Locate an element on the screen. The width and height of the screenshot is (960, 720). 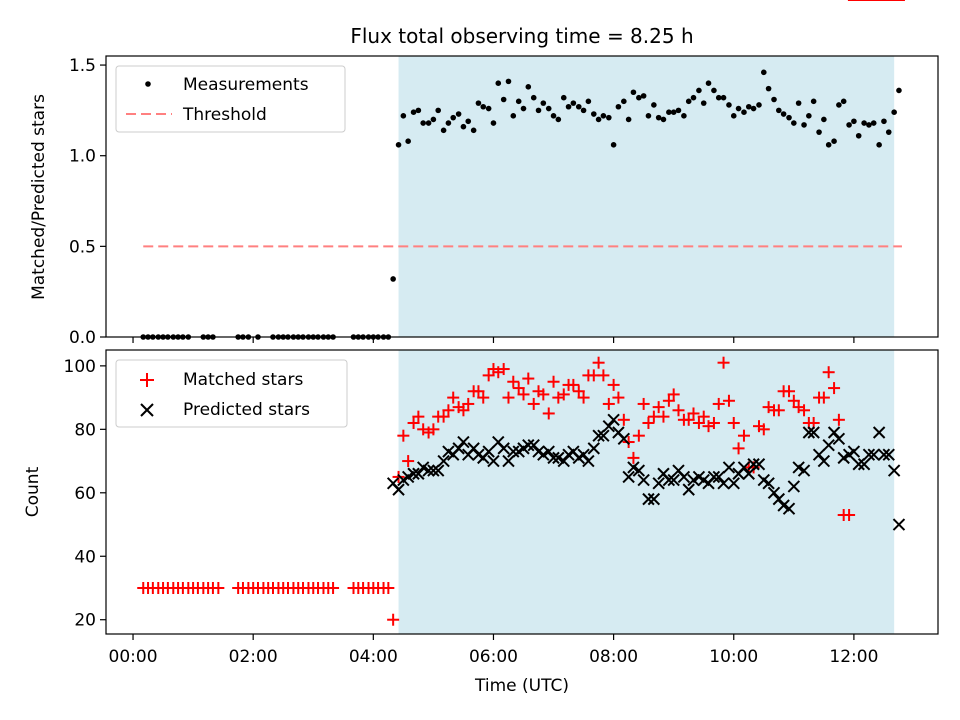
x-tick-label: 04:00 is located at coordinates (373, 657).